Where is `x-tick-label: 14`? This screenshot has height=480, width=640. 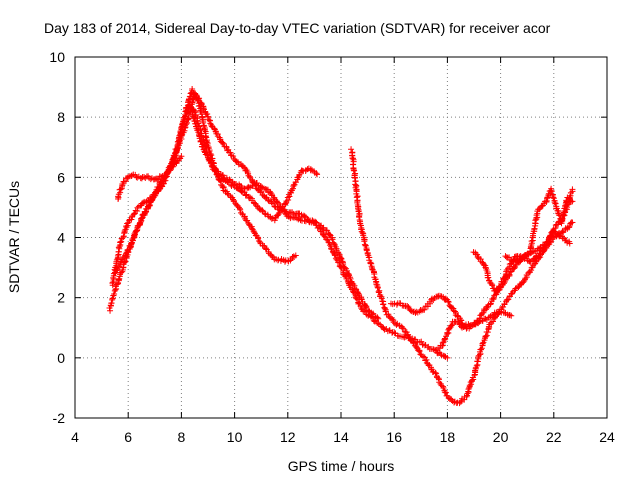 x-tick-label: 14 is located at coordinates (341, 437).